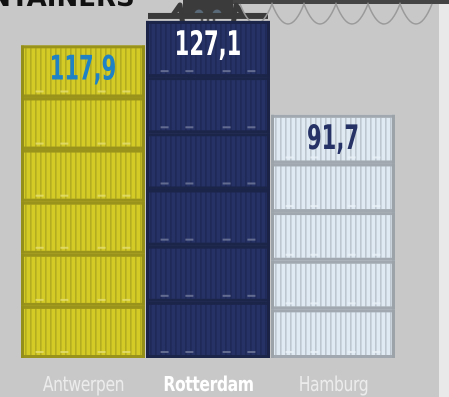  What do you see at coordinates (340, 2) in the screenshot?
I see `crane-rail` at bounding box center [340, 2].